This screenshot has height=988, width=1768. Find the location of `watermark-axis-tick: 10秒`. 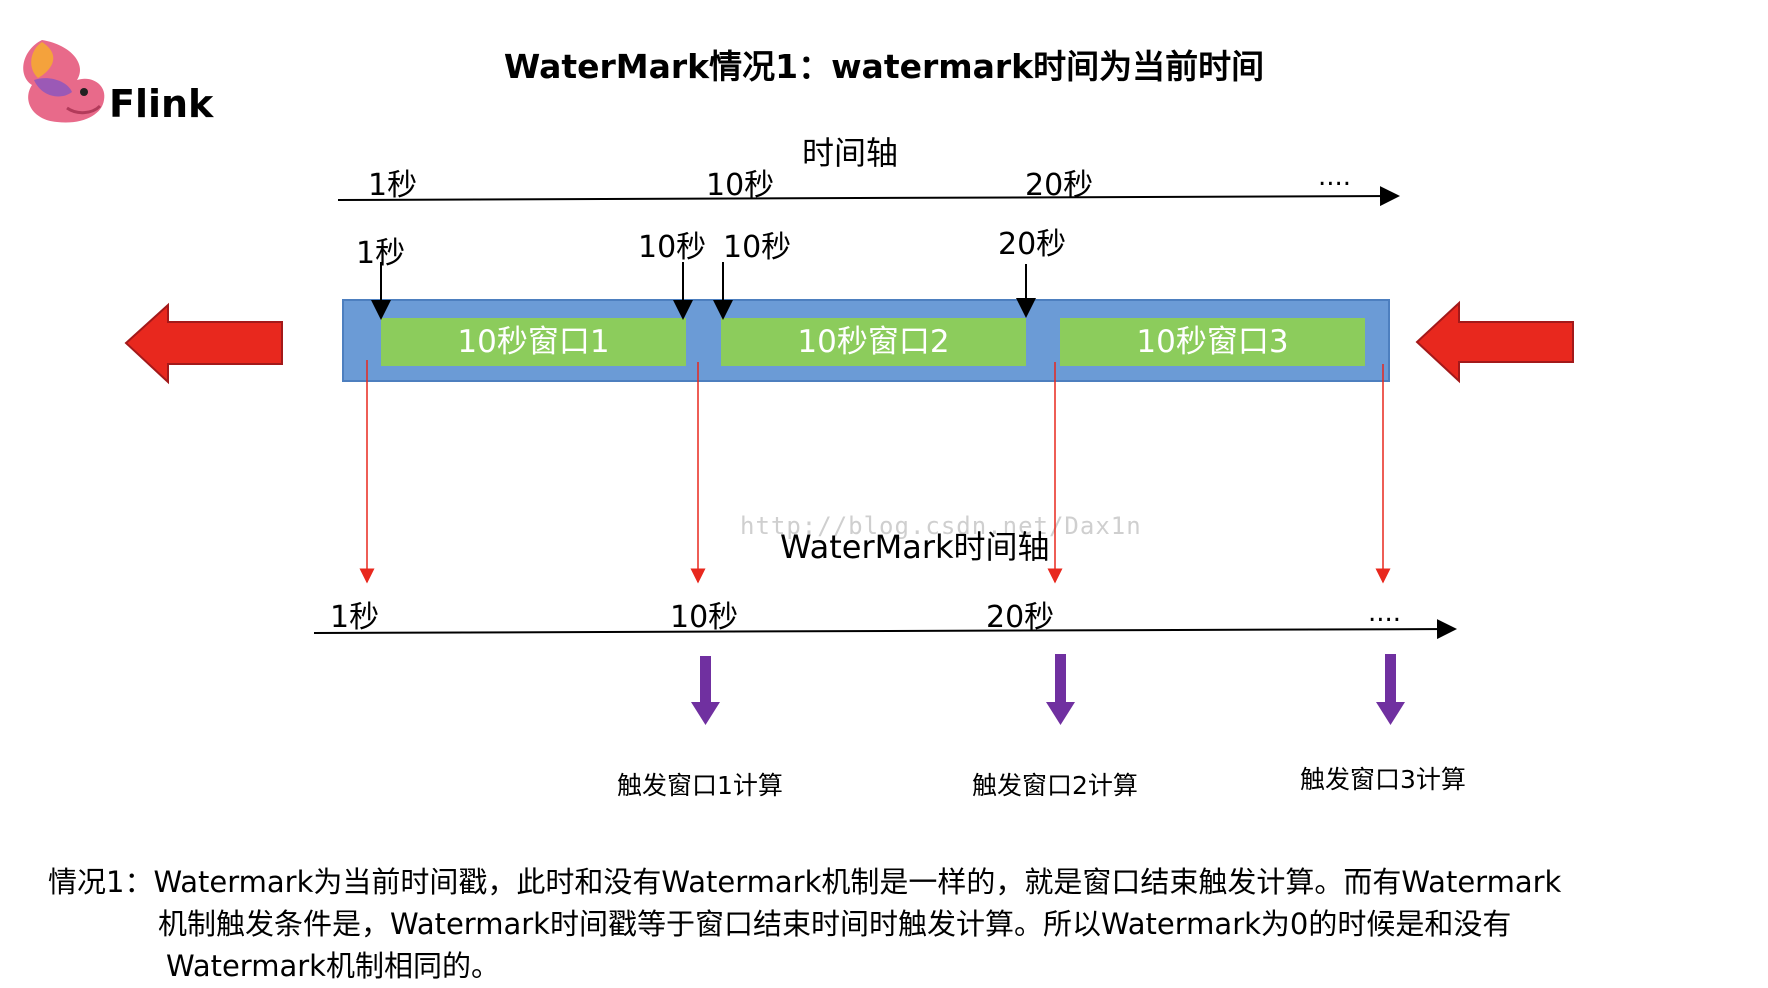

watermark-axis-tick: 10秒 is located at coordinates (704, 617).